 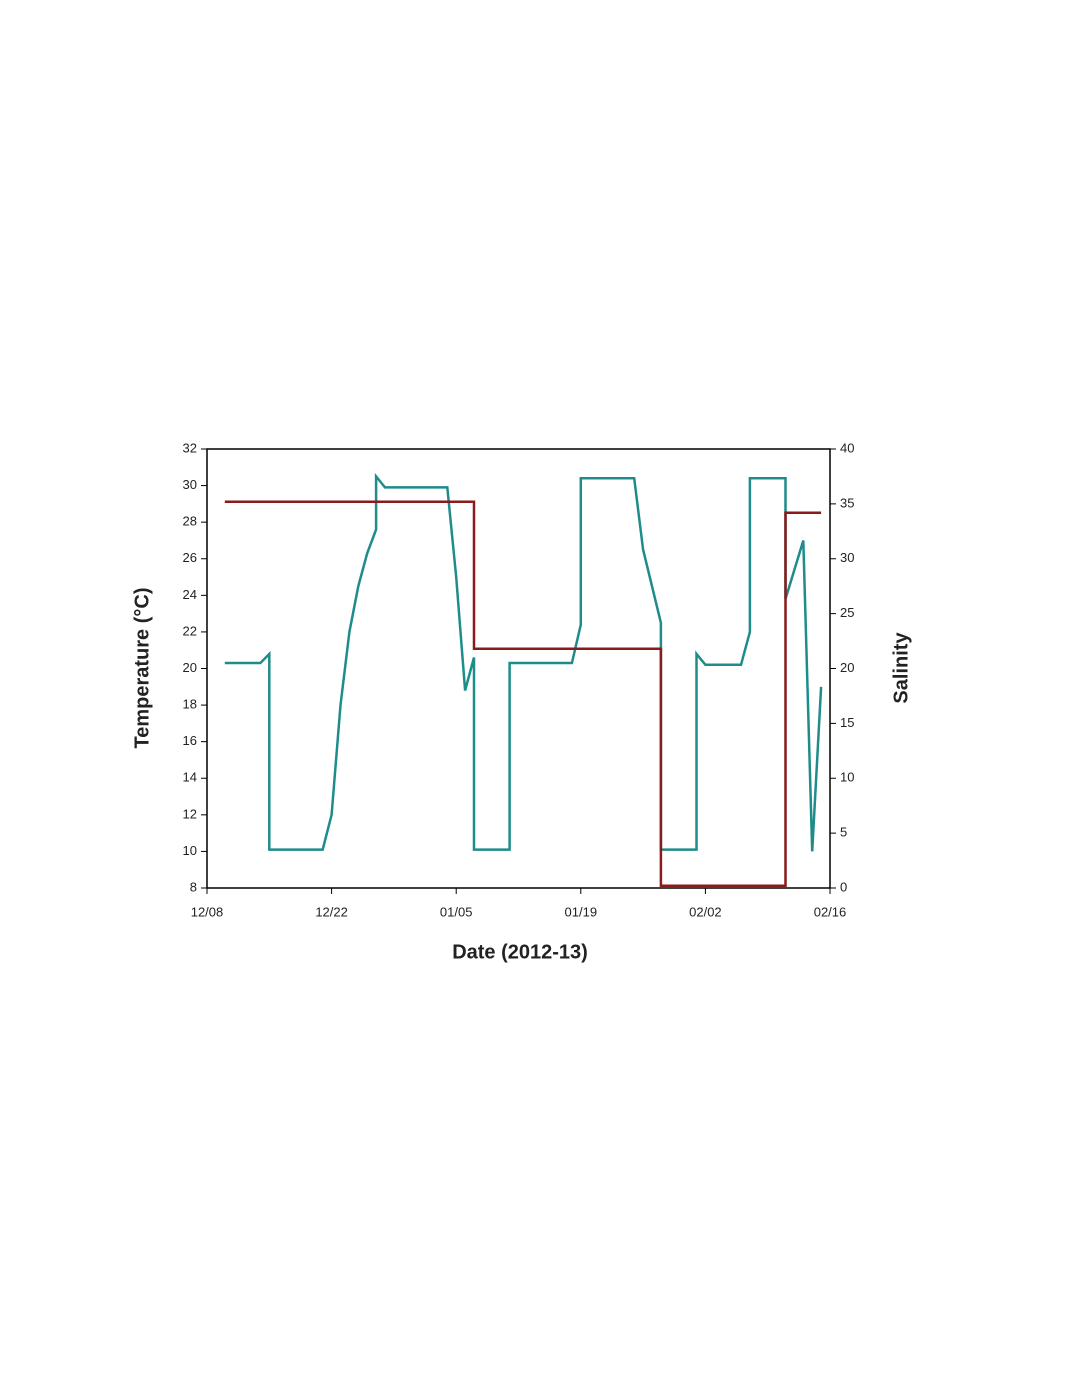 I want to click on y-tick-label: 12, so click(x=190, y=813).